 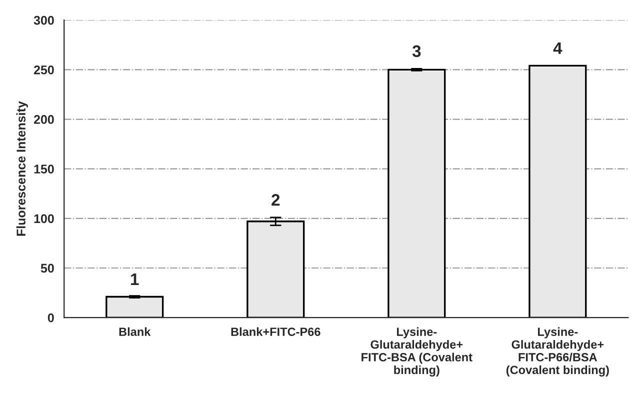 What do you see at coordinates (276, 200) in the screenshot?
I see `annotation: 2` at bounding box center [276, 200].